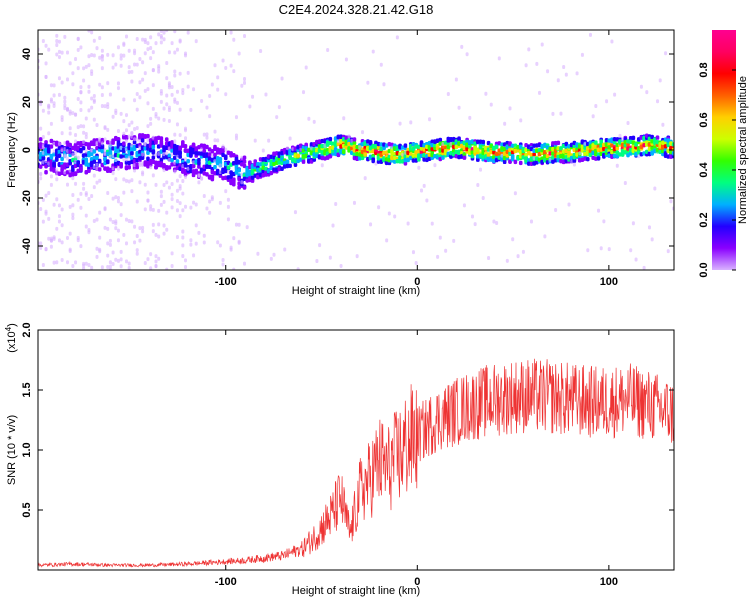 This screenshot has width=750, height=600. I want to click on snr-y-multiplier: (x104), so click(11, 338).